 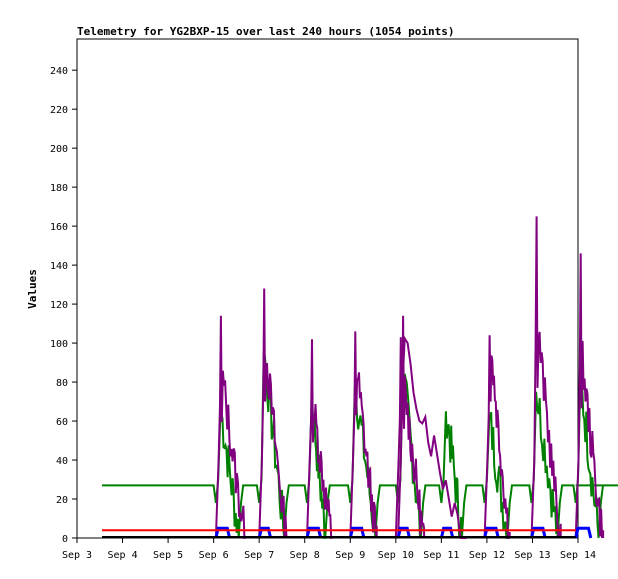 I want to click on x-tick-label: Sep 12, so click(x=487, y=555).